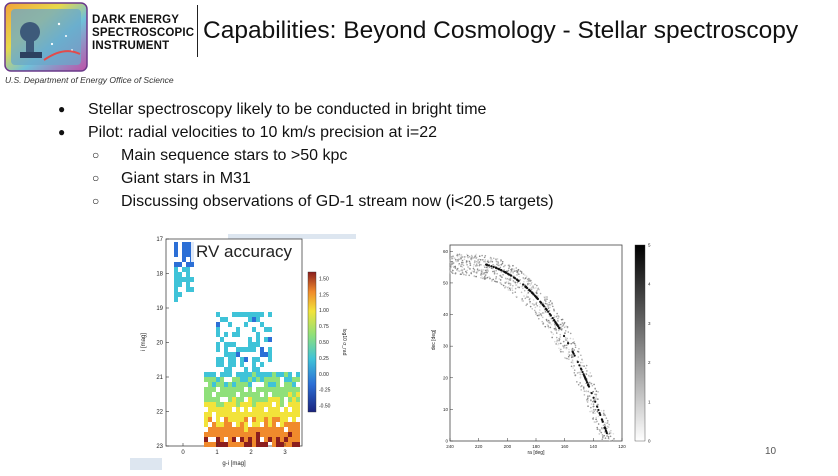 This screenshot has height=476, width=838. What do you see at coordinates (649, 441) in the screenshot?
I see `colorbar-tick-label: 0` at bounding box center [649, 441].